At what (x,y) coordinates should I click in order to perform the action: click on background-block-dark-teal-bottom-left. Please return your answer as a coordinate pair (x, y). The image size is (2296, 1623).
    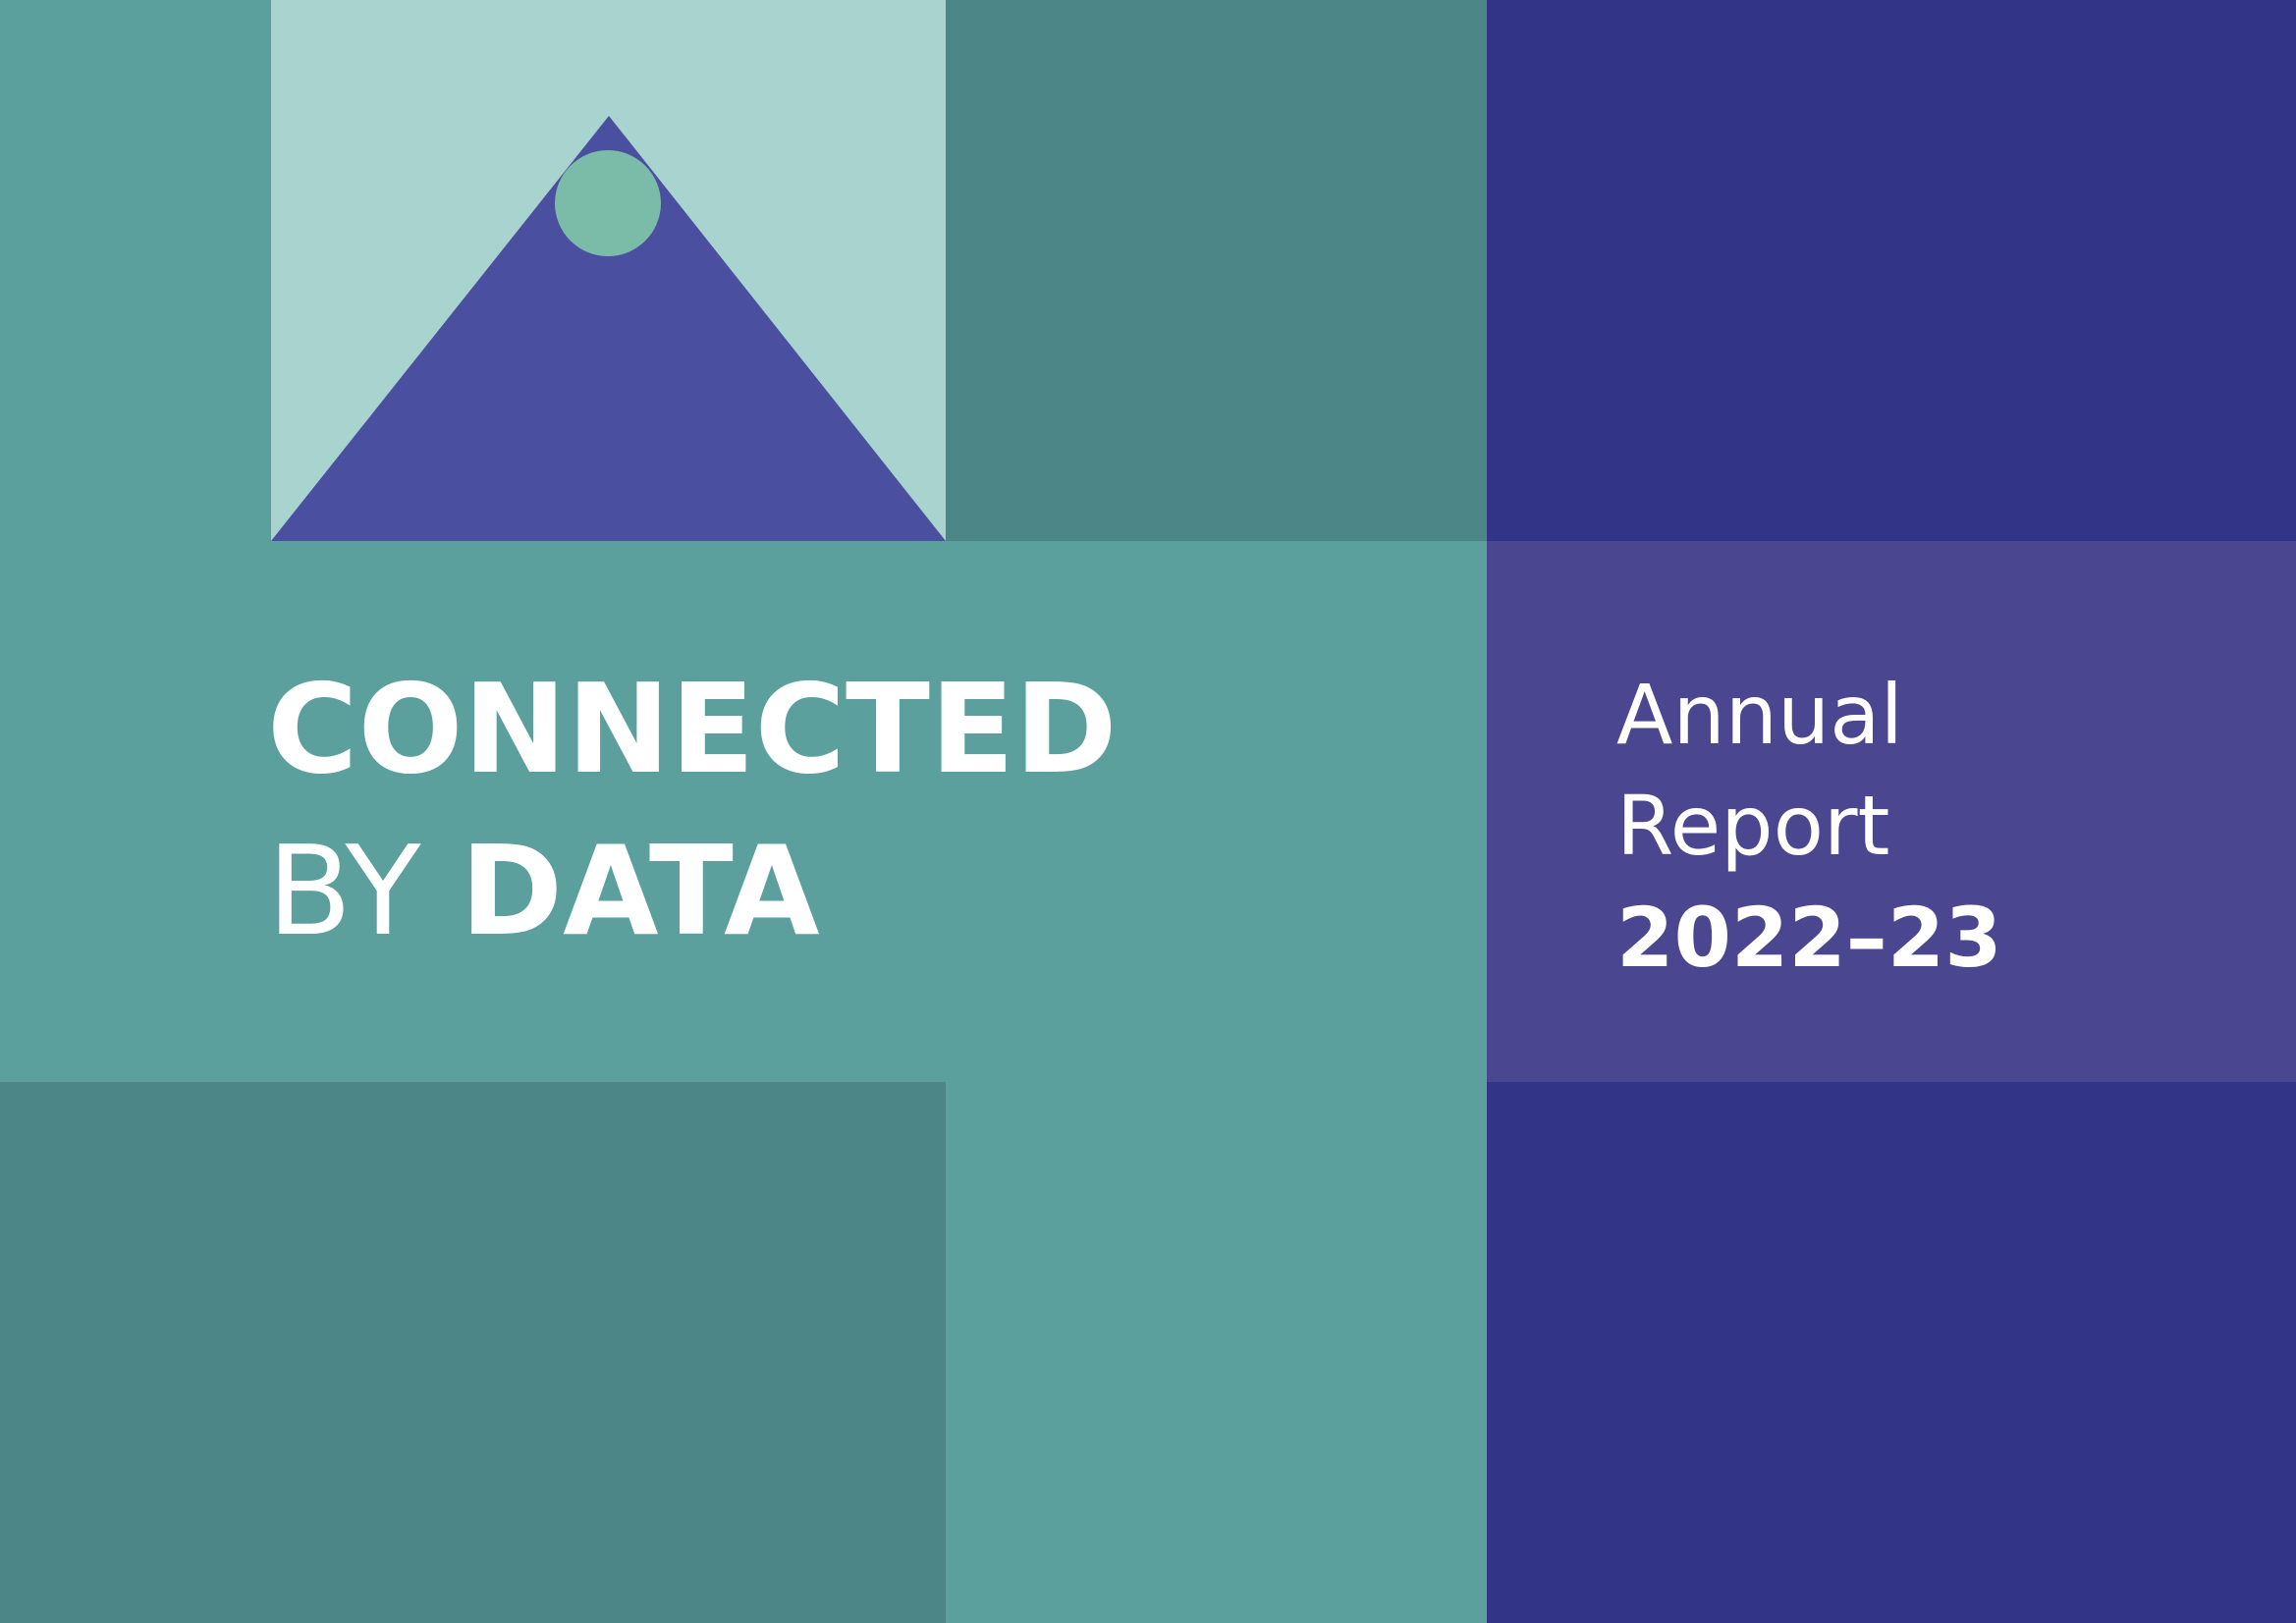
    Looking at the image, I should click on (473, 1352).